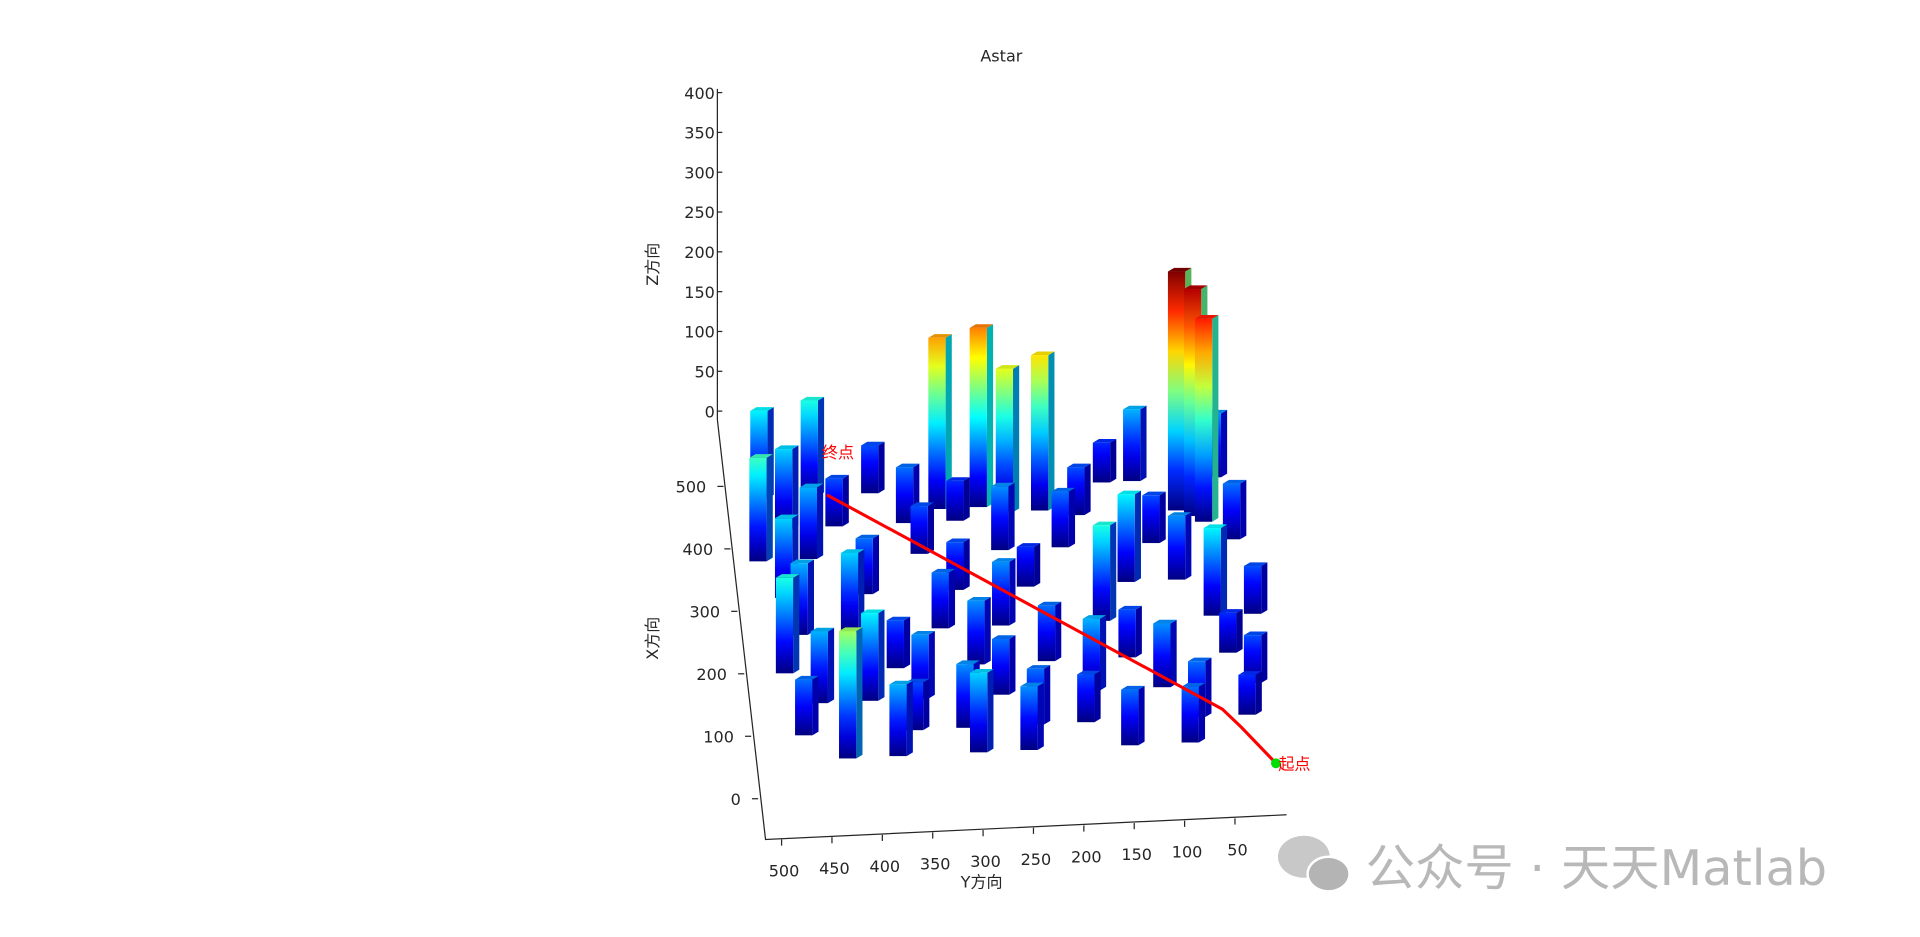 Image resolution: width=1920 pixels, height=937 pixels. What do you see at coordinates (784, 871) in the screenshot?
I see `y-tick-label: 500` at bounding box center [784, 871].